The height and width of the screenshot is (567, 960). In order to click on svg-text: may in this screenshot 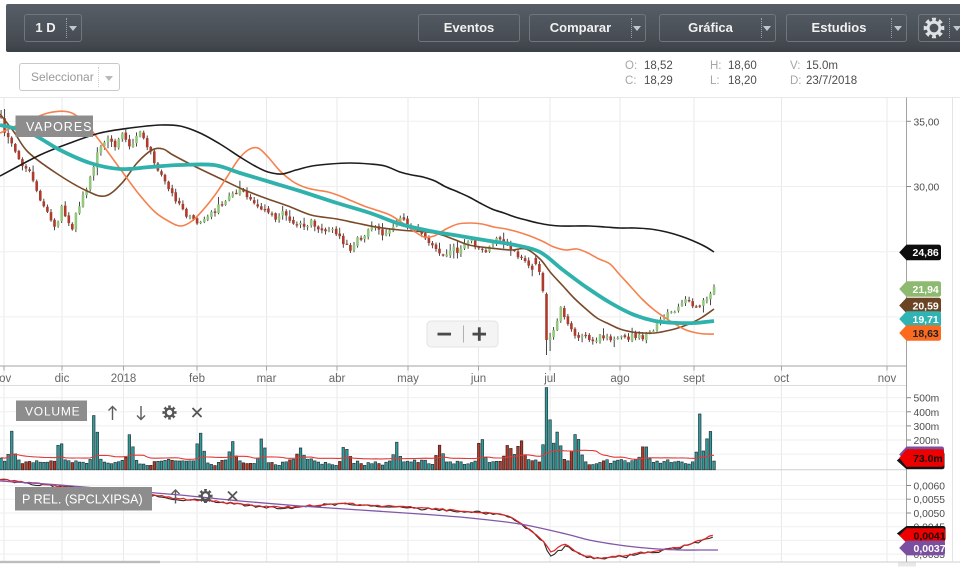, I will do `click(408, 379)`.